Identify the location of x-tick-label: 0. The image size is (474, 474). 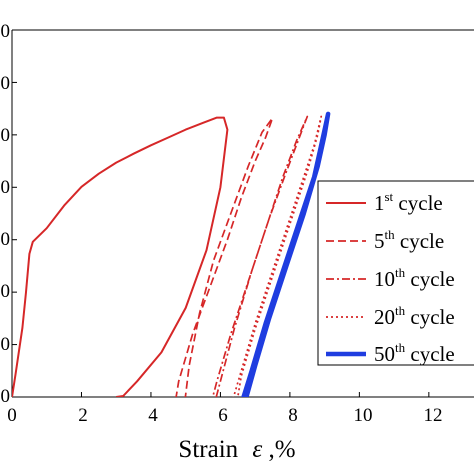
(12, 415).